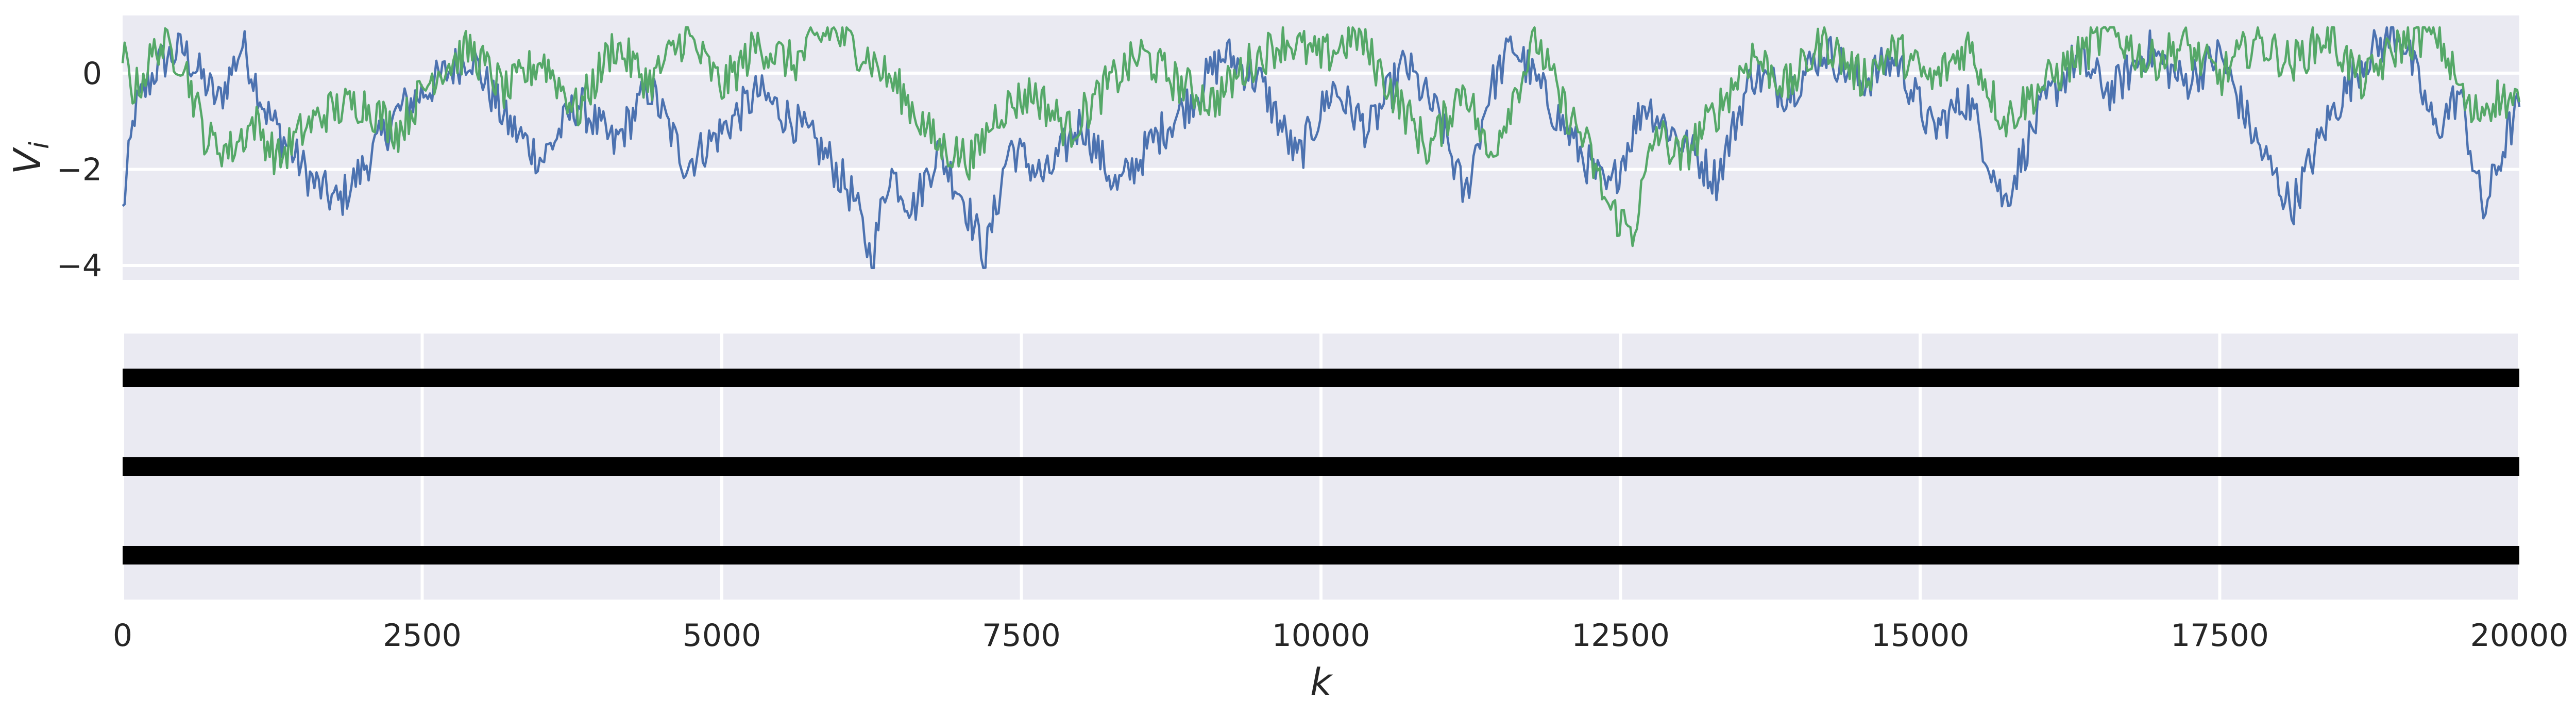 This screenshot has width=2576, height=714. Describe the element at coordinates (422, 636) in the screenshot. I see `x-tick-label: 2500` at that location.